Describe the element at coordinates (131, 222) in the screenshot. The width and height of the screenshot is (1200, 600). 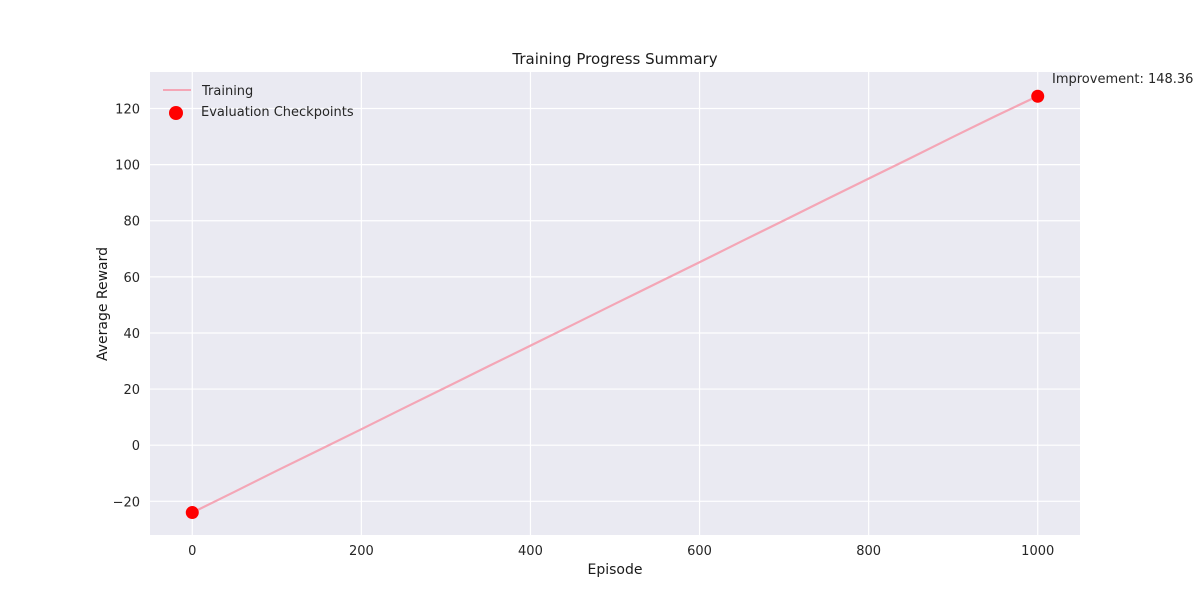
I see `y-tick-label: 80` at that location.